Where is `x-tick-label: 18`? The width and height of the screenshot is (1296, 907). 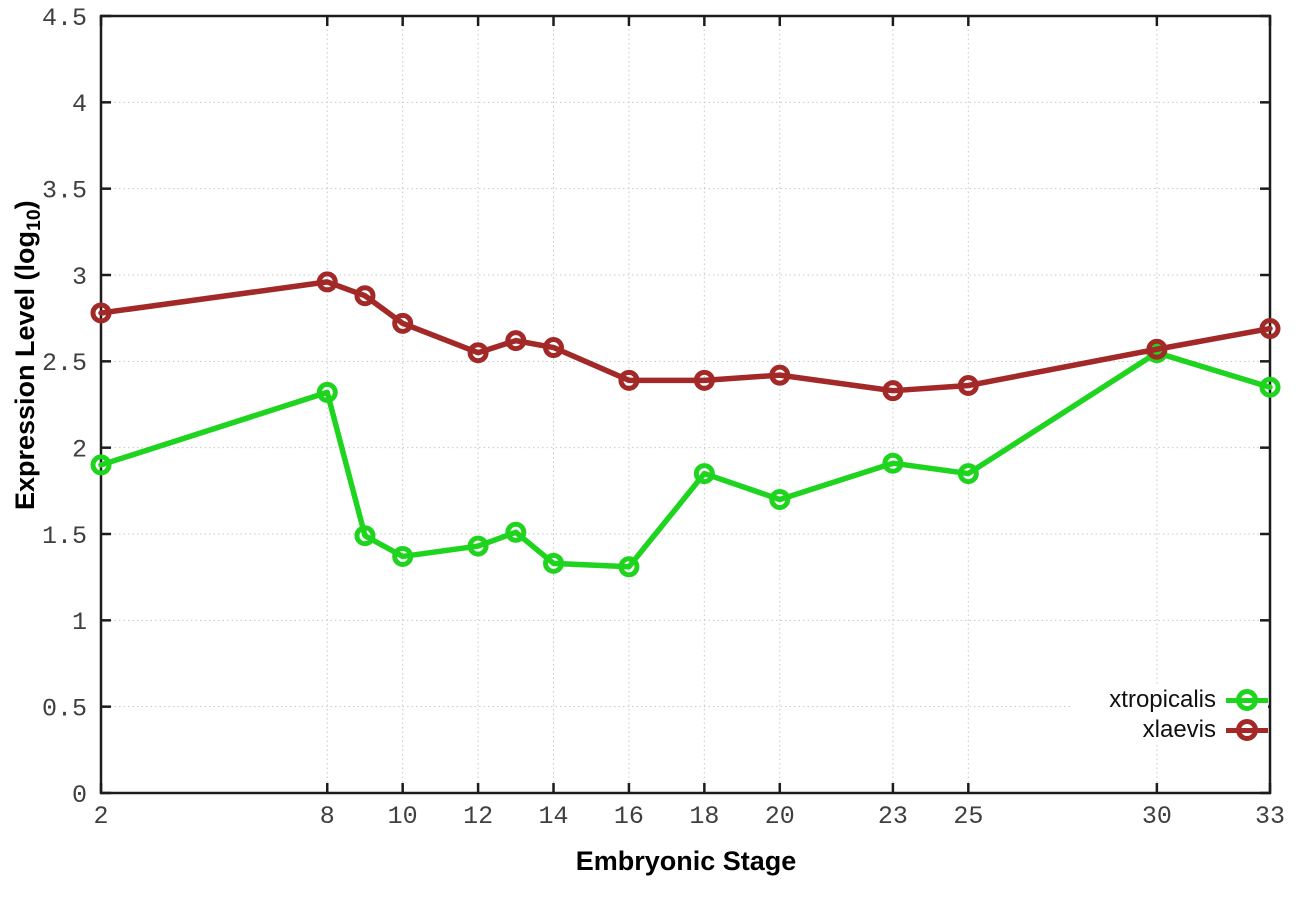
x-tick-label: 18 is located at coordinates (704, 816).